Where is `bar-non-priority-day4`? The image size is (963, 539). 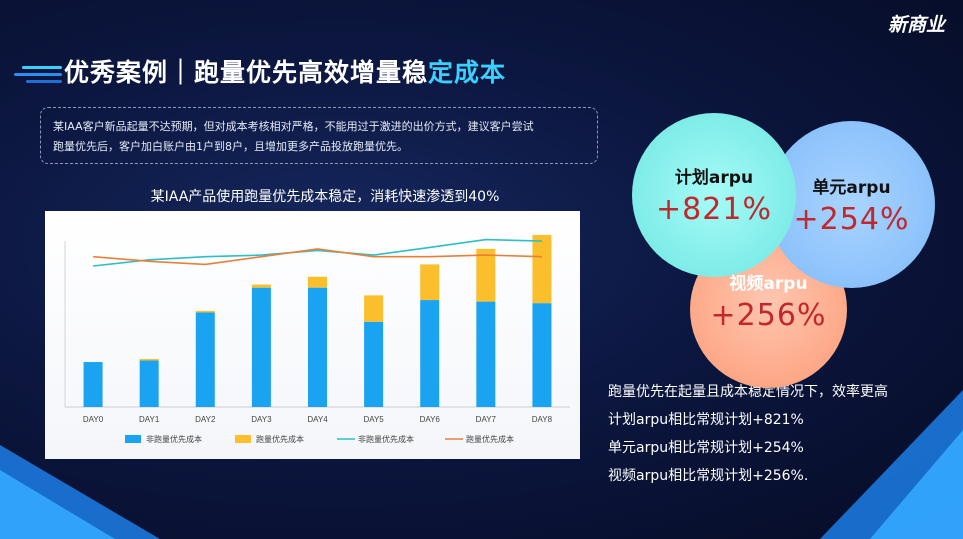
bar-non-priority-day4 is located at coordinates (317, 347).